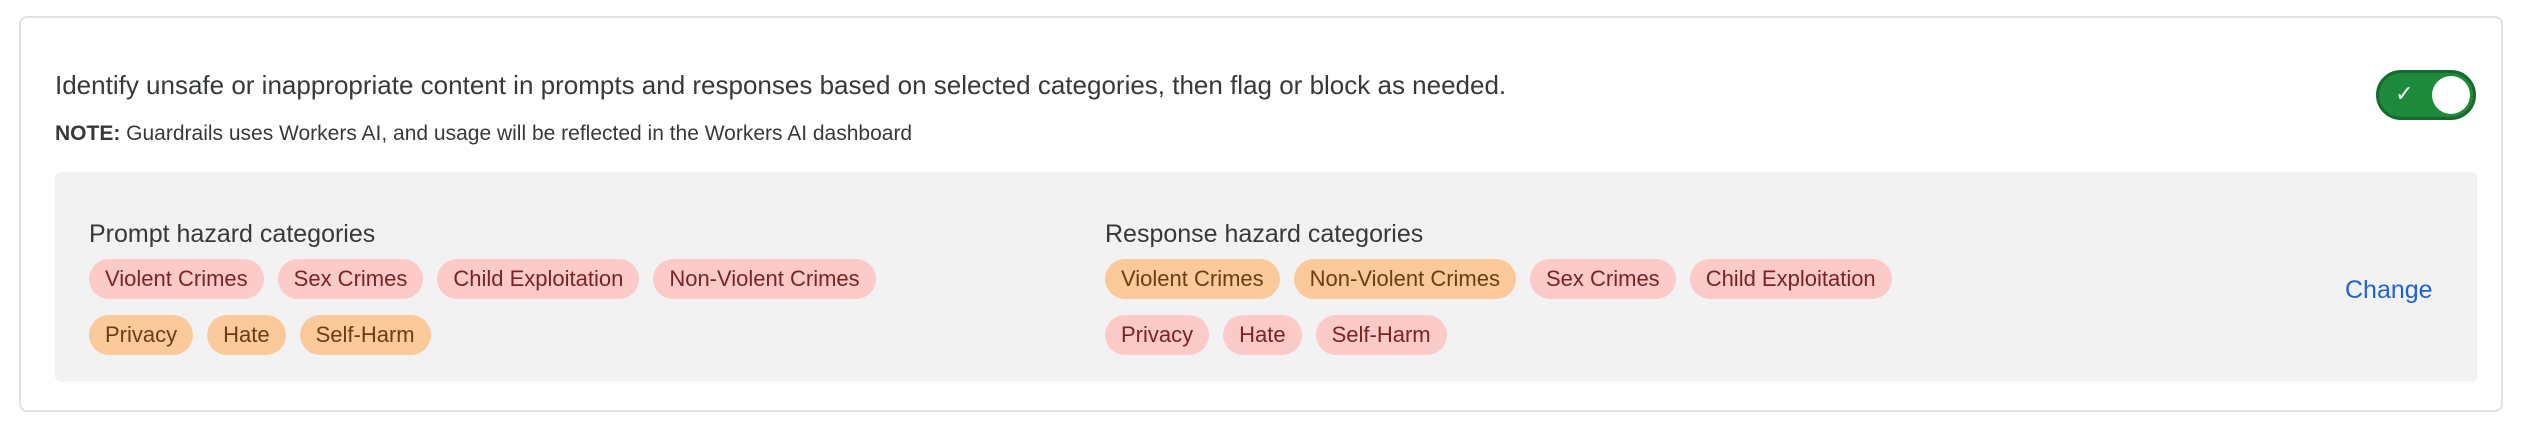  Describe the element at coordinates (1262, 335) in the screenshot. I see `response-category-pill: Hate` at that location.